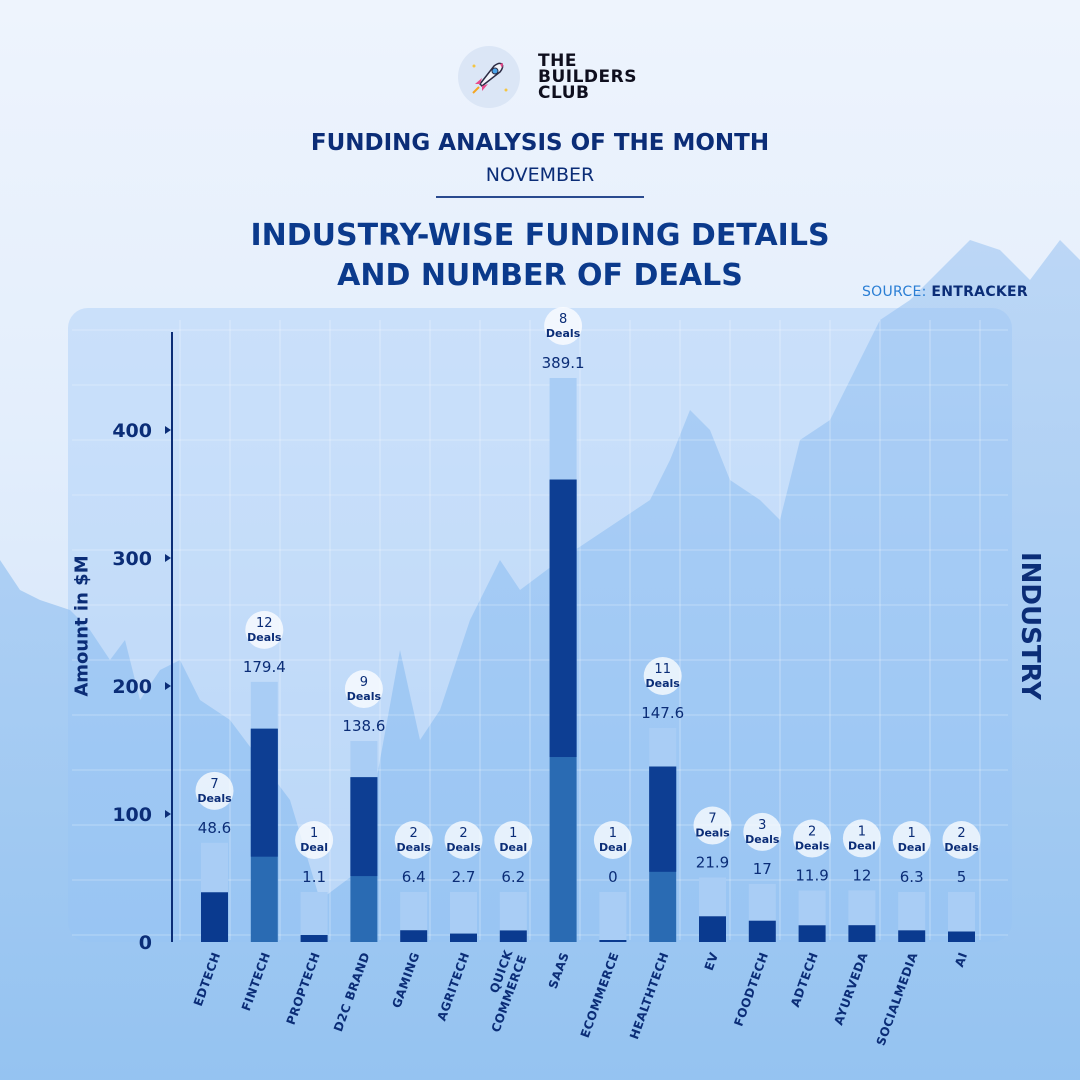 This screenshot has height=1080, width=1080. I want to click on deal-count: 7, so click(712, 819).